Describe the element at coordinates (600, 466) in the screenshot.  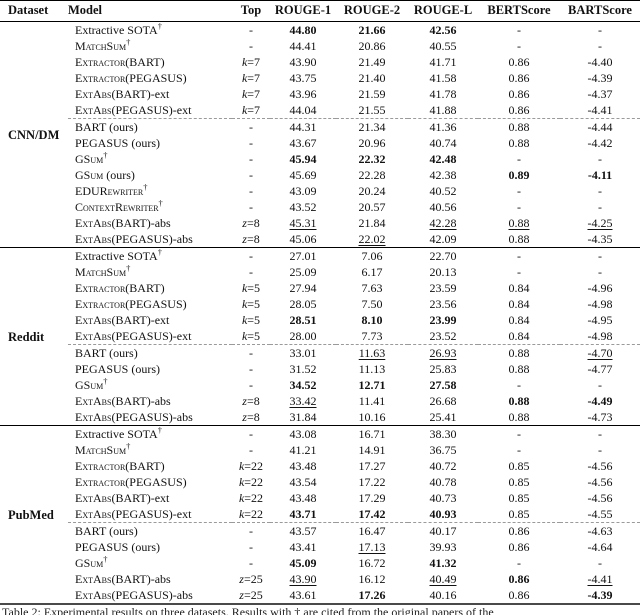
I see `metric-cell: -4.56` at that location.